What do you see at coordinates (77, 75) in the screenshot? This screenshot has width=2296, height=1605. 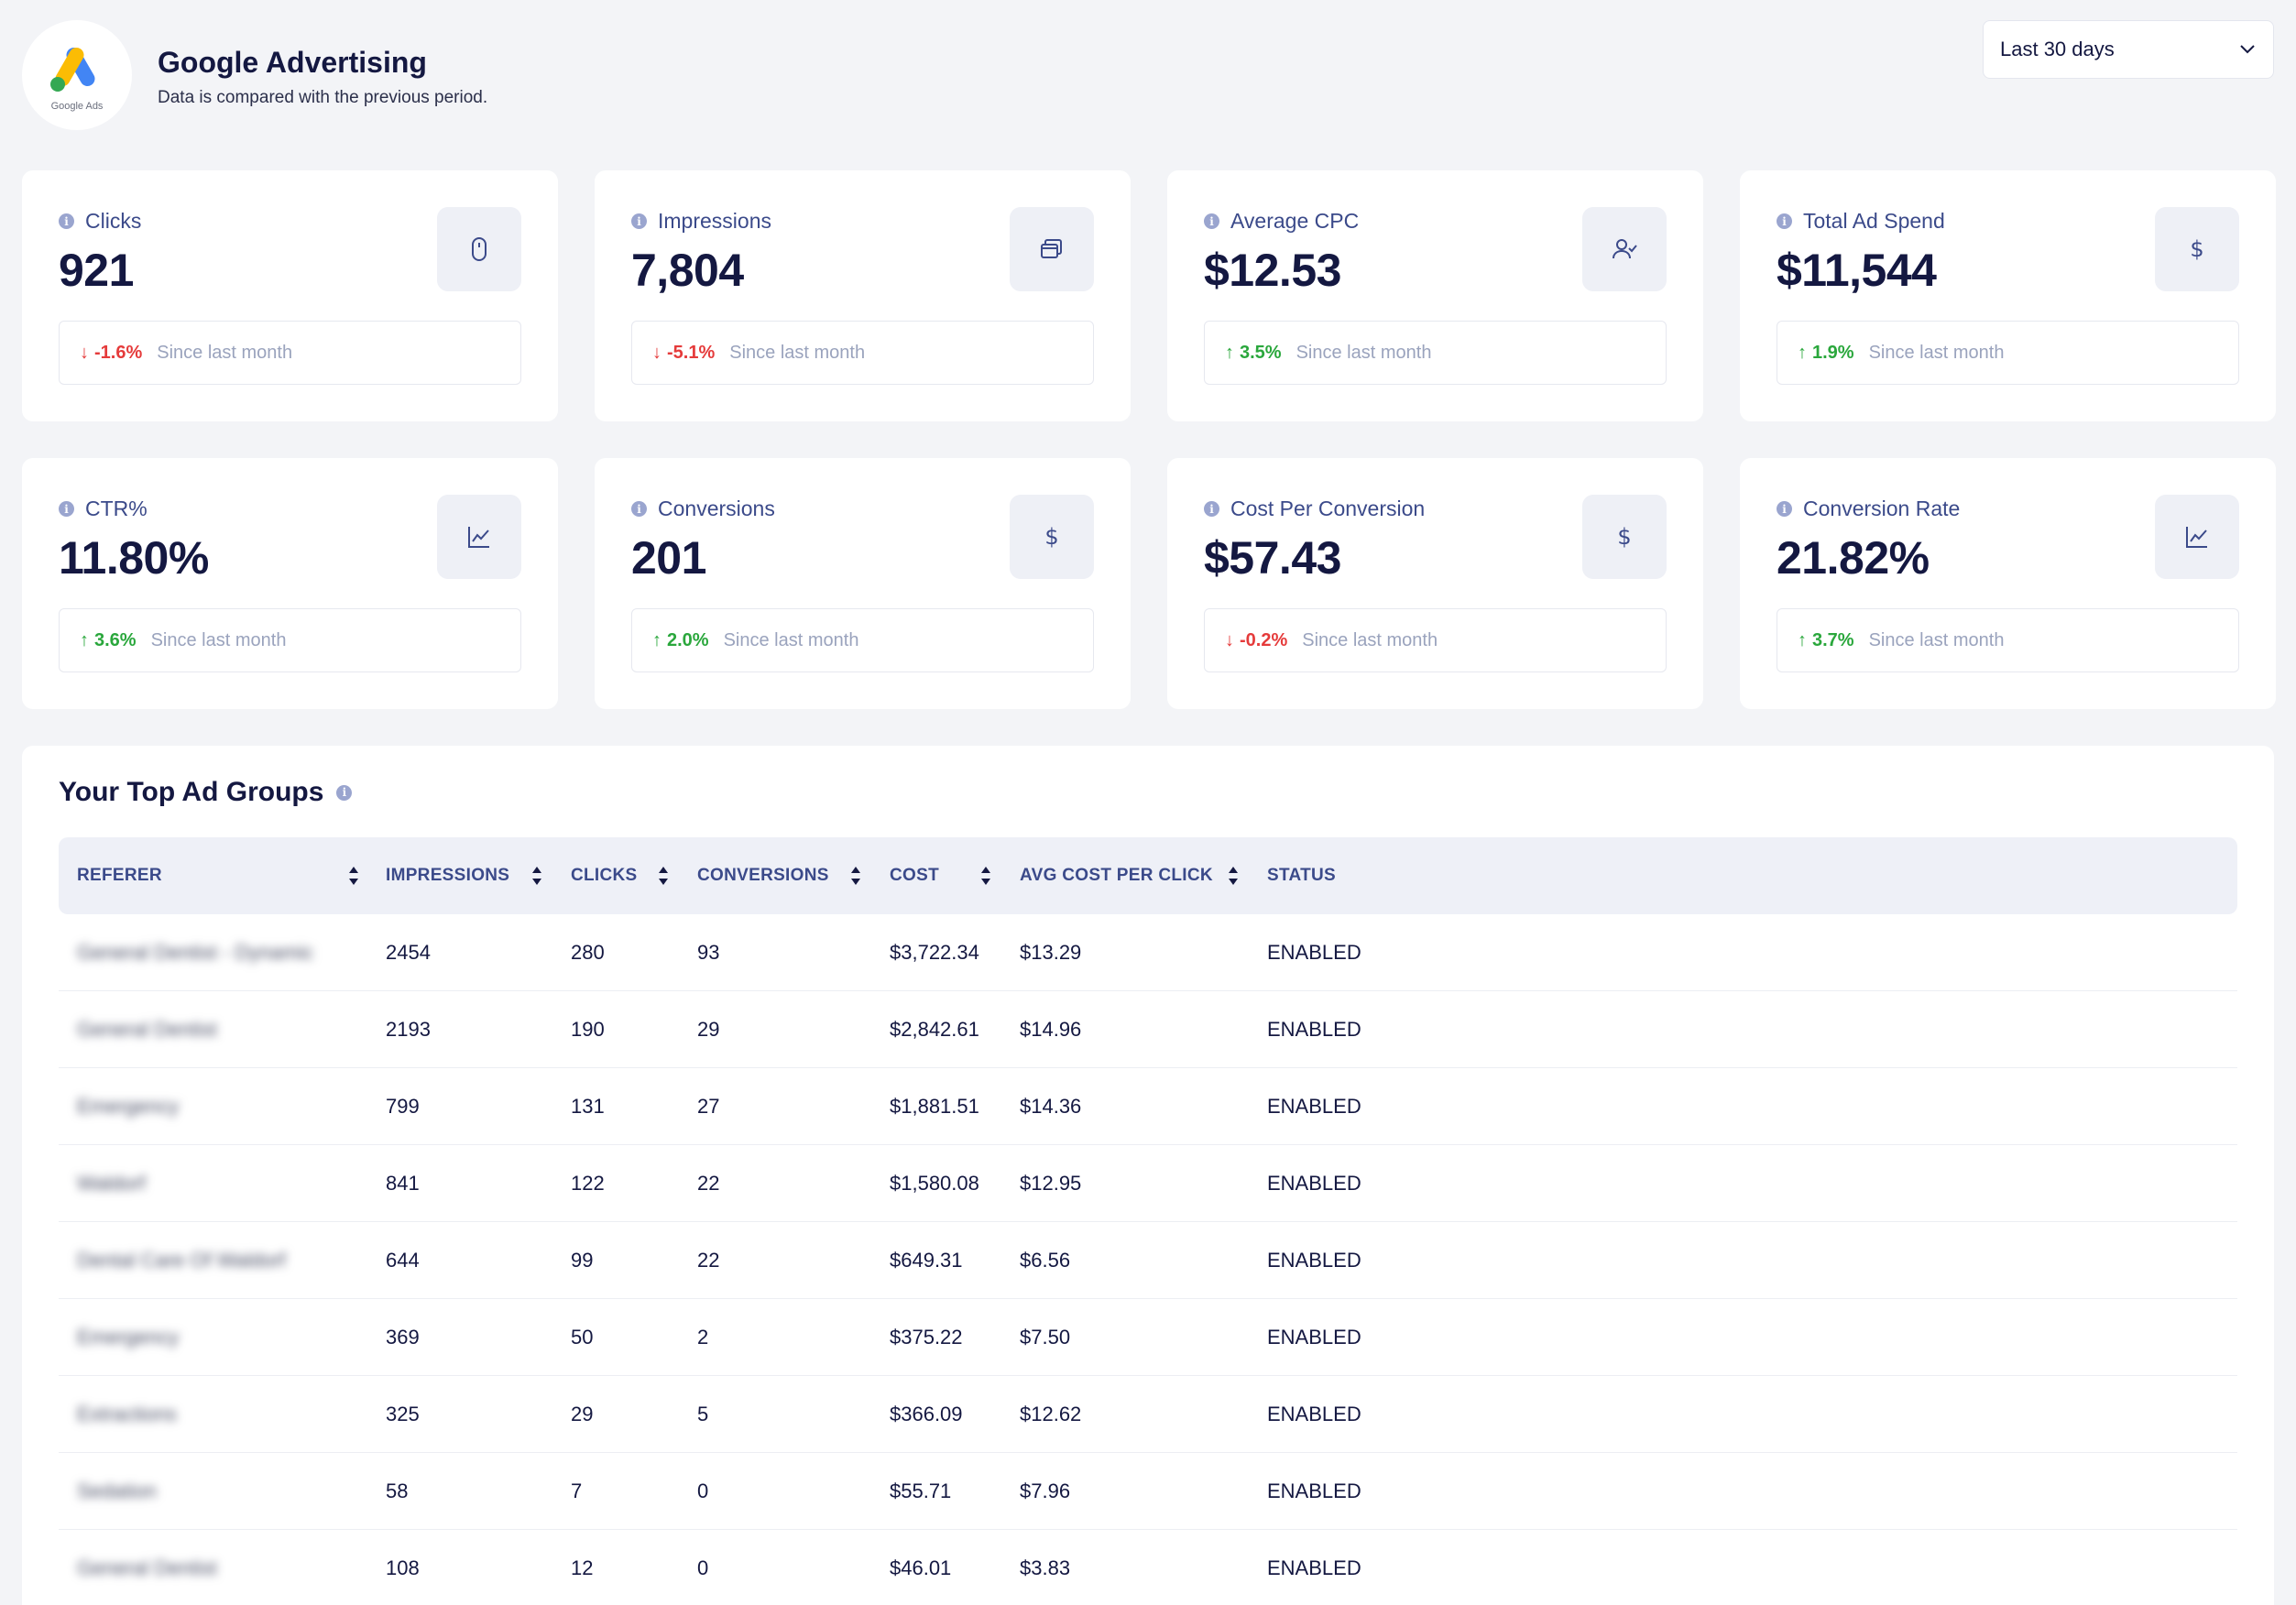 I see `google-ads-logo: Google Ads` at bounding box center [77, 75].